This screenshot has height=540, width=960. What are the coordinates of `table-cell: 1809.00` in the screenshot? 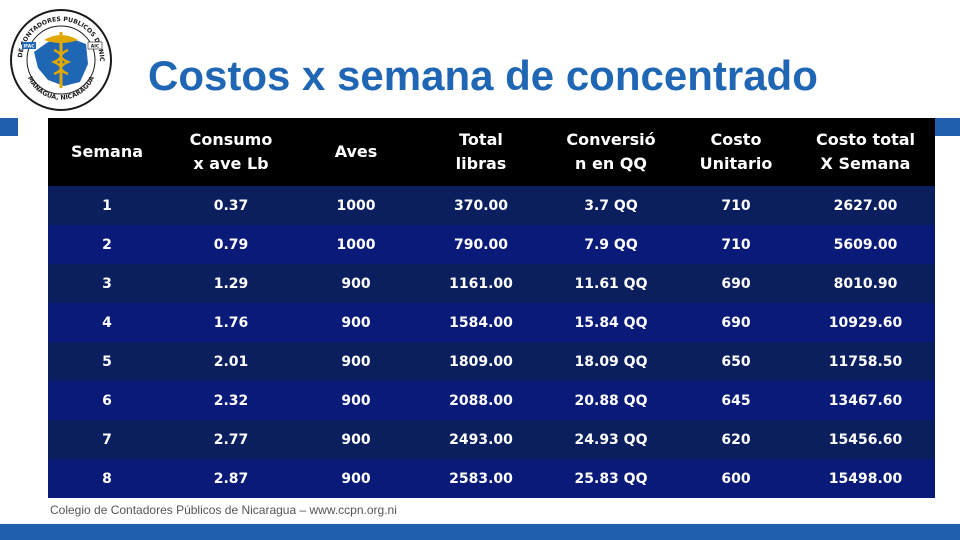 It's located at (481, 361).